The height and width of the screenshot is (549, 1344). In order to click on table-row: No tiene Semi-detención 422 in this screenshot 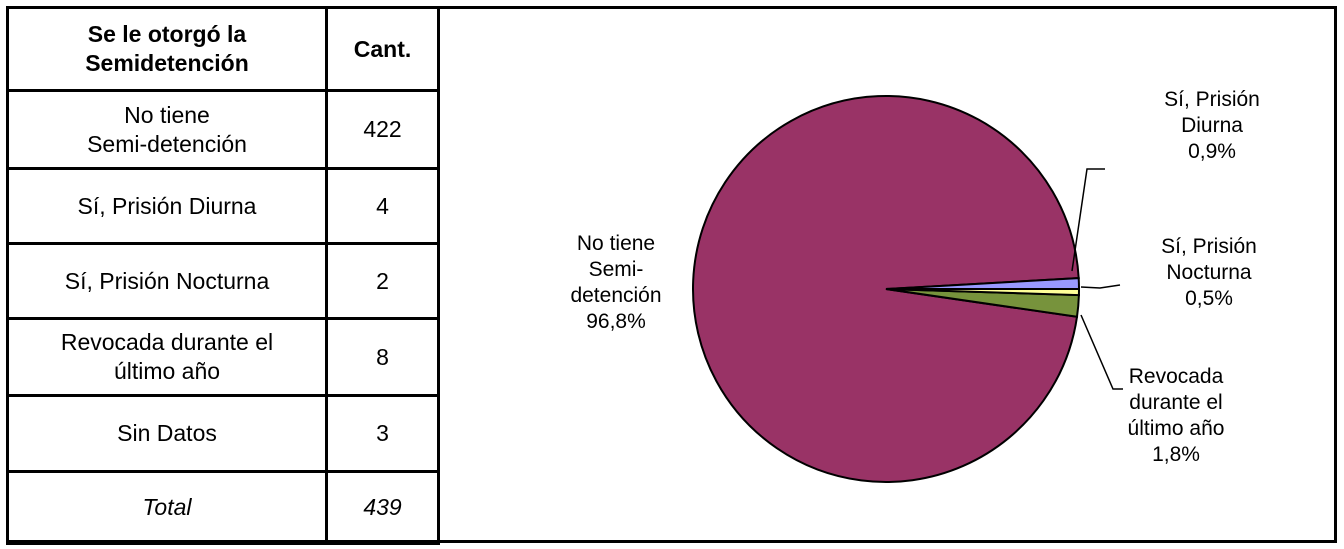, I will do `click(223, 129)`.